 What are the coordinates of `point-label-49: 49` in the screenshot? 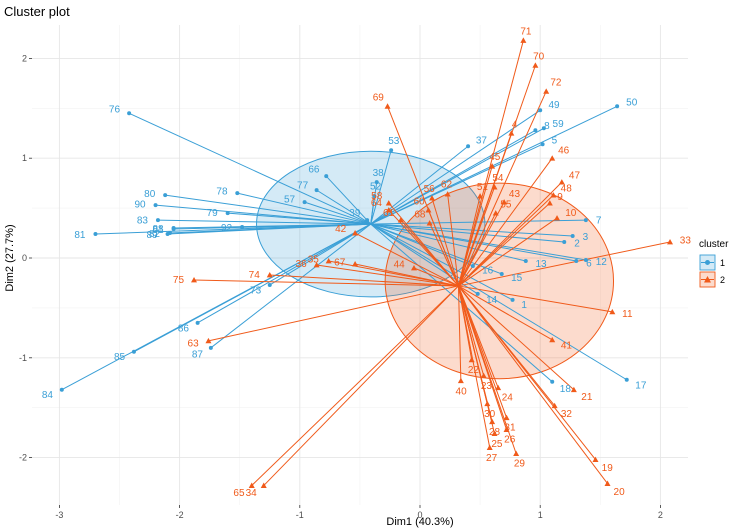 It's located at (555, 105).